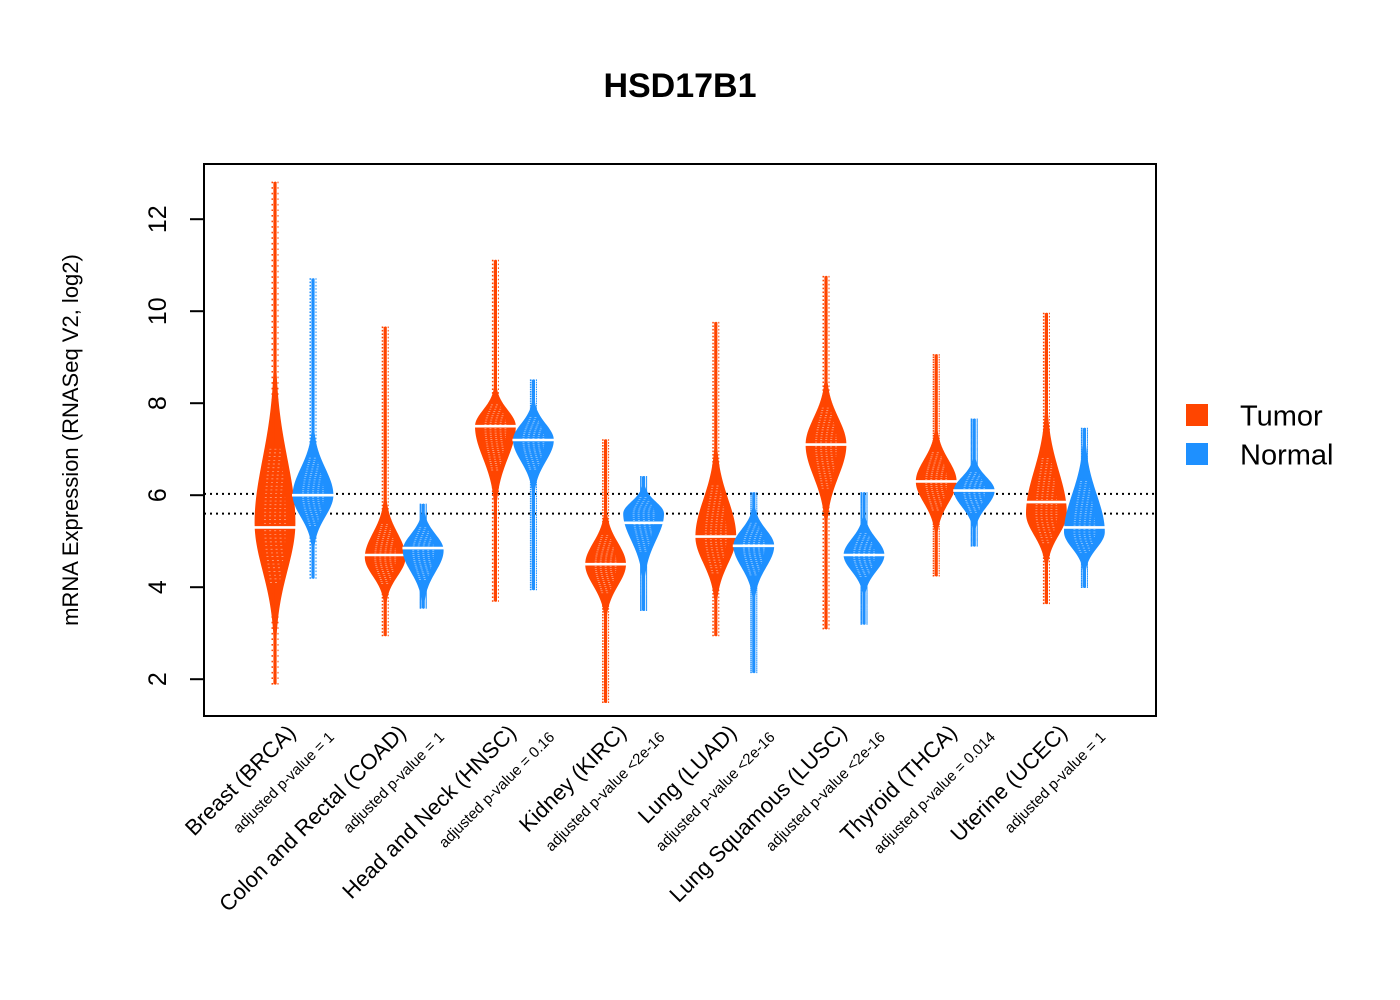 The width and height of the screenshot is (1400, 1000). I want to click on y-axis: 2 4 6 8 10 12, so click(174, 445).